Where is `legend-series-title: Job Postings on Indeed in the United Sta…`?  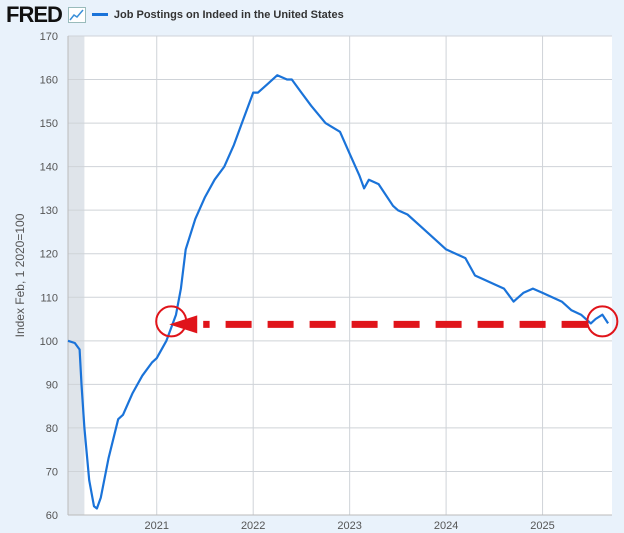
legend-series-title: Job Postings on Indeed in the United Sta… is located at coordinates (228, 15).